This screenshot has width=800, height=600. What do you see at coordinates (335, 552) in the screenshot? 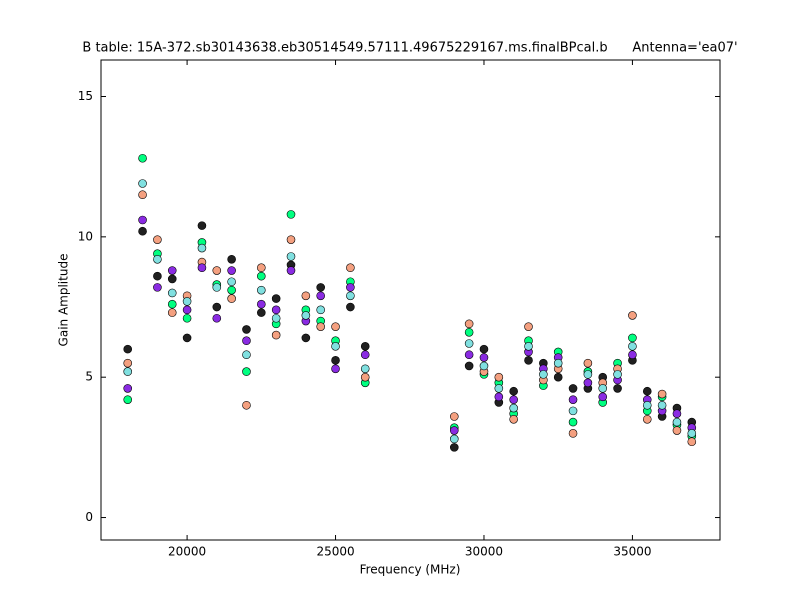
I see `x-tick-label: 25000` at bounding box center [335, 552].